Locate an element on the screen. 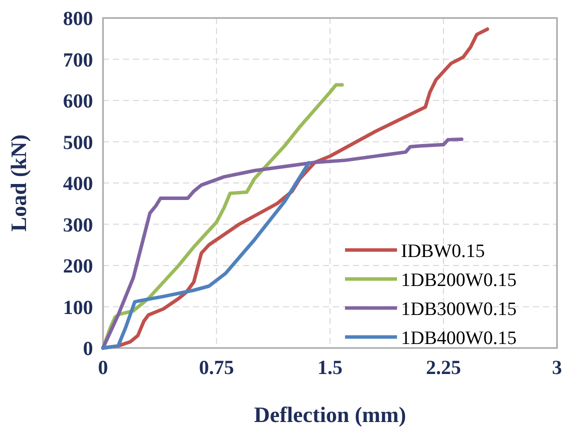 This screenshot has width=566, height=436. y-tick-label: 300 is located at coordinates (78, 225).